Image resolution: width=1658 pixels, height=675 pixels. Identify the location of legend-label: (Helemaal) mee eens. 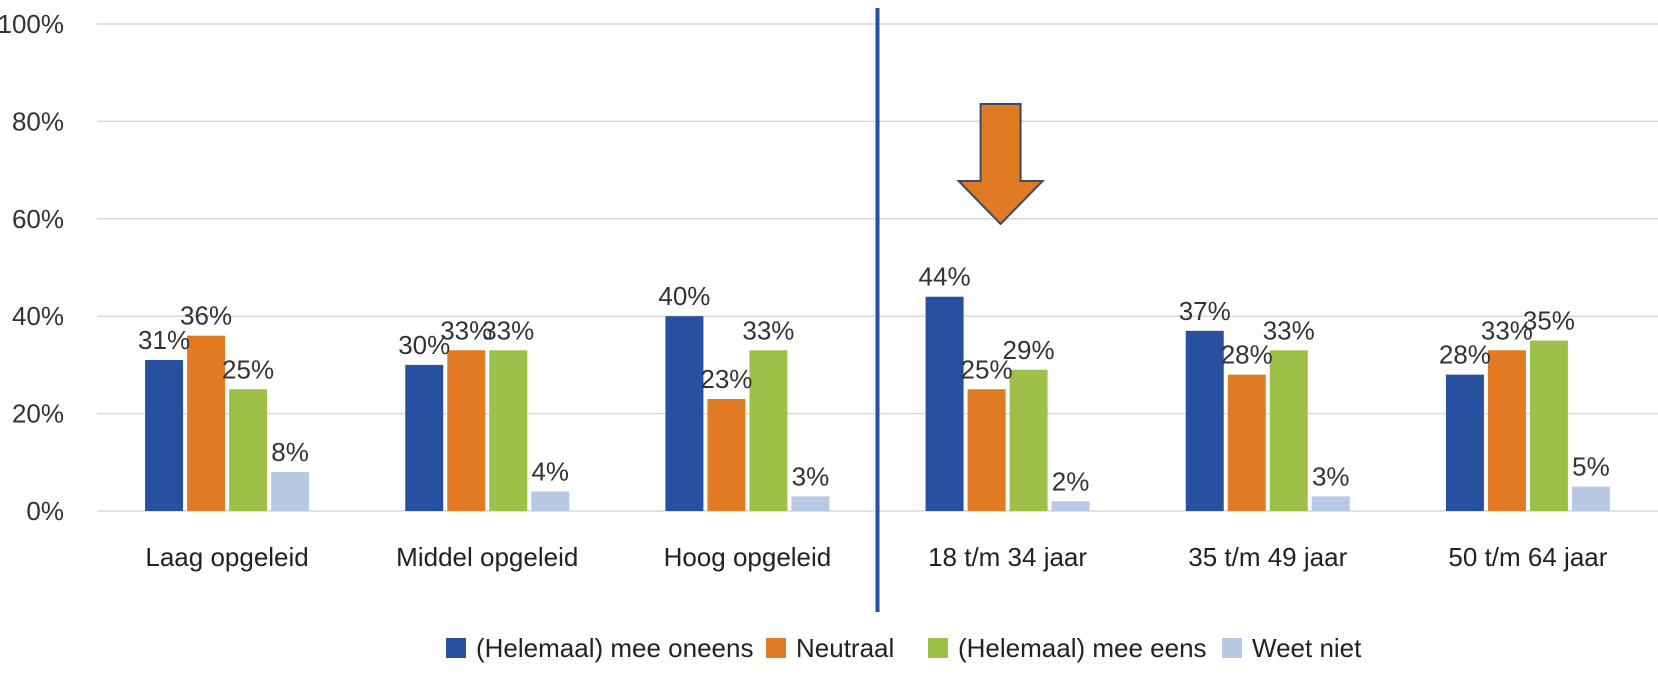
(1082, 648).